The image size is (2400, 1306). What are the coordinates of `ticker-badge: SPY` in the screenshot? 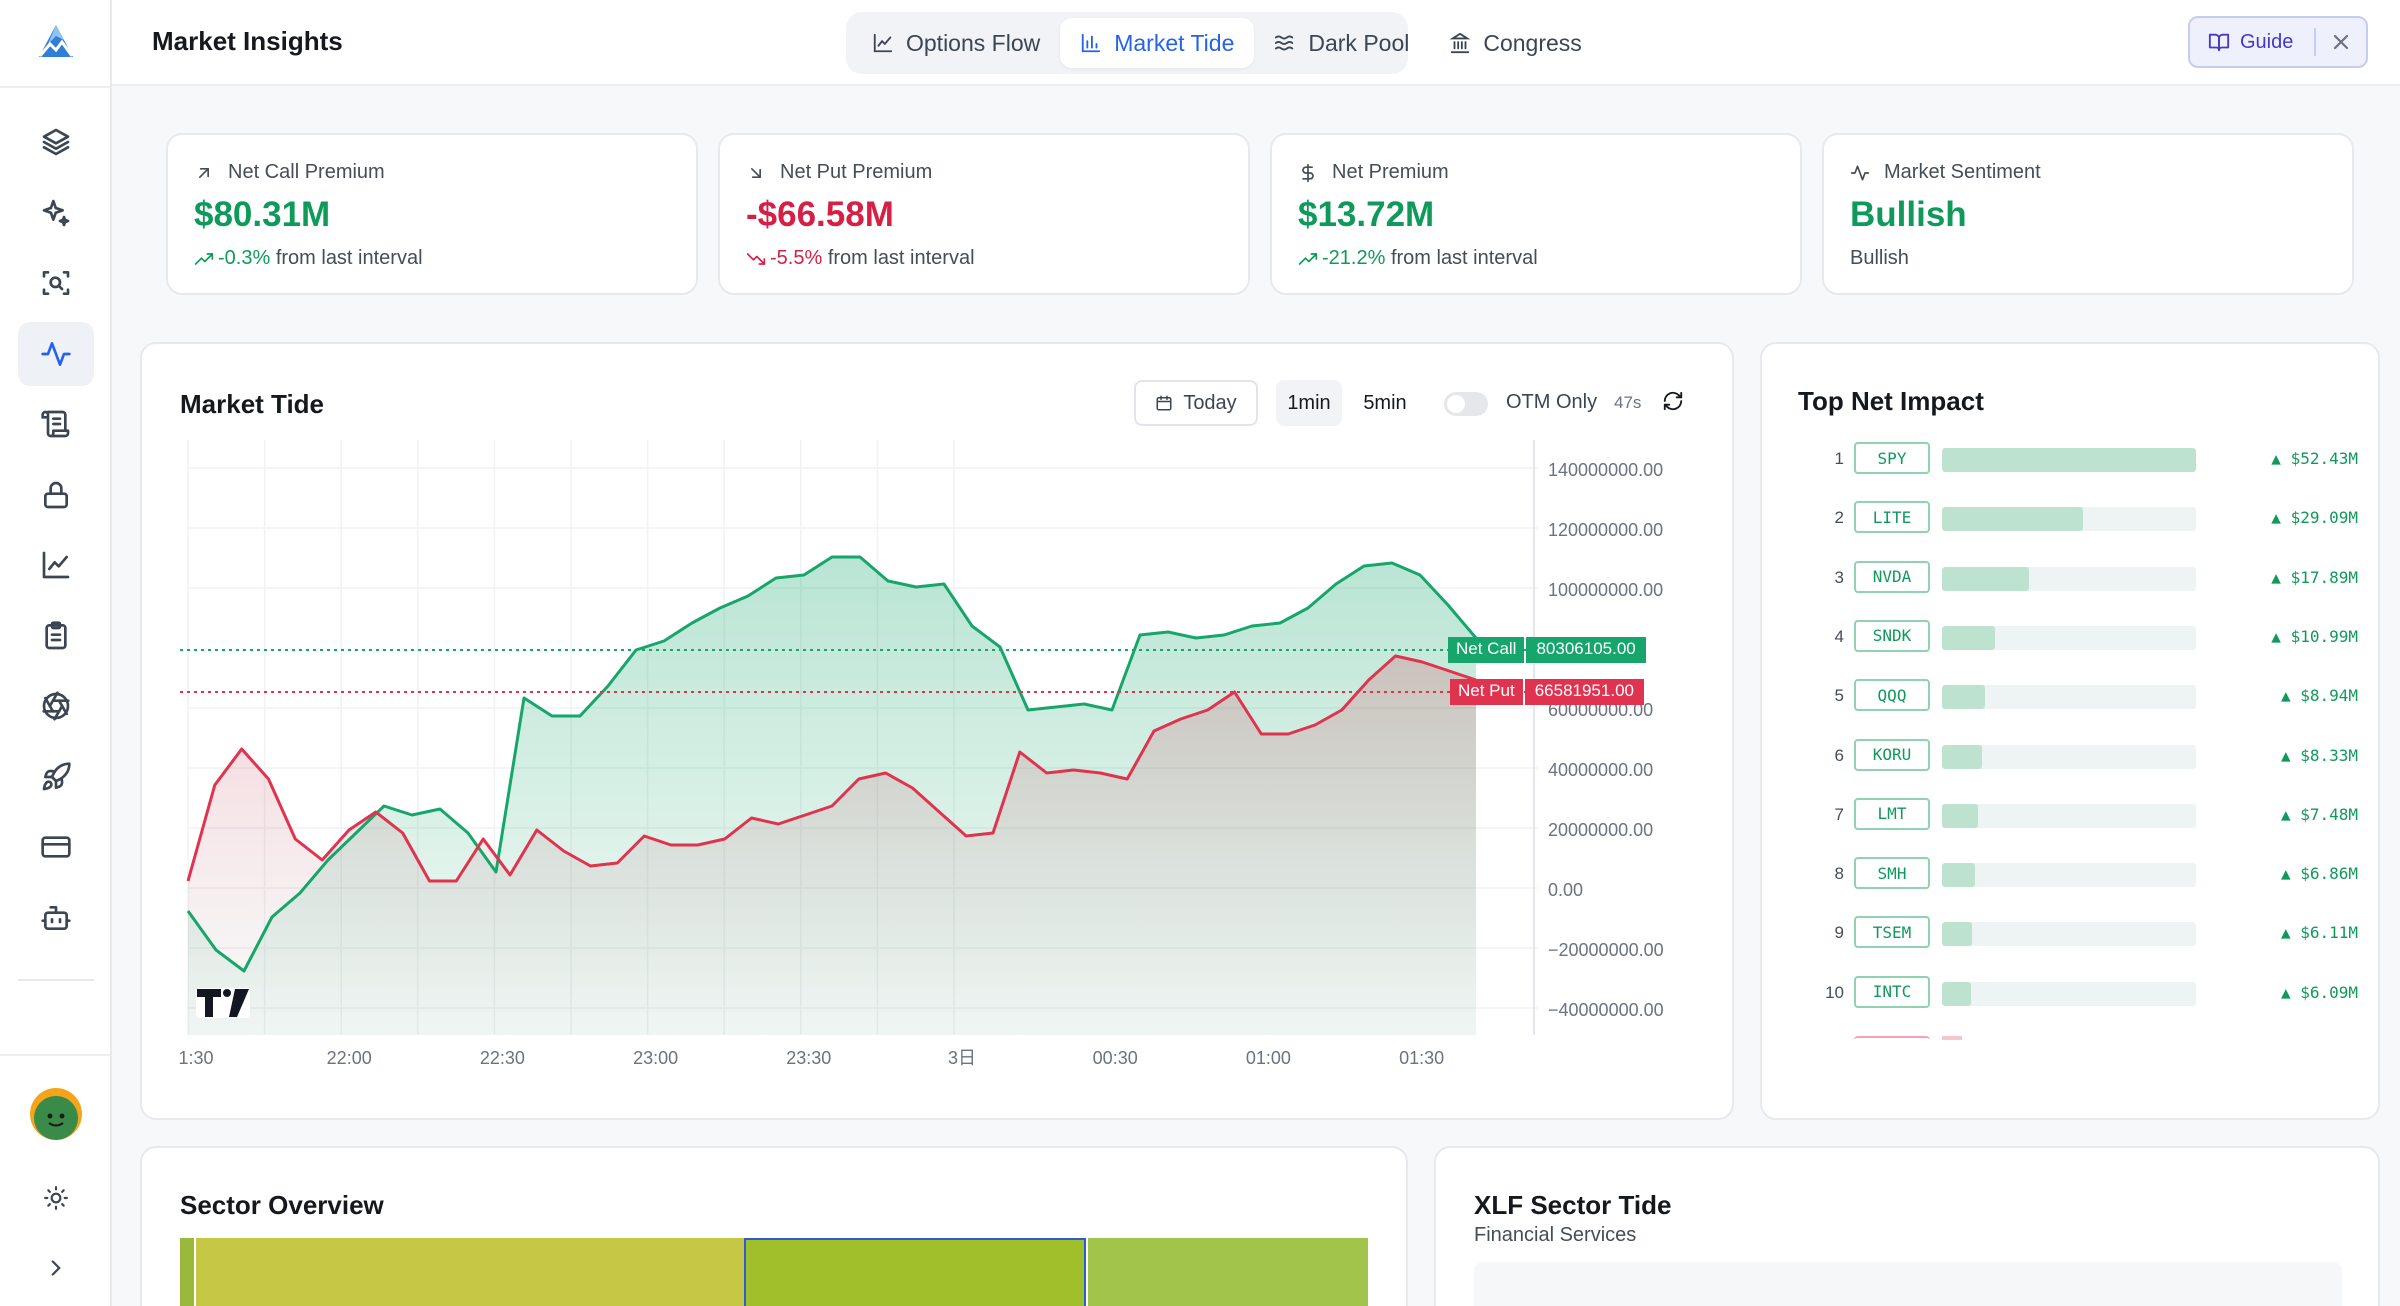 It's located at (1892, 458).